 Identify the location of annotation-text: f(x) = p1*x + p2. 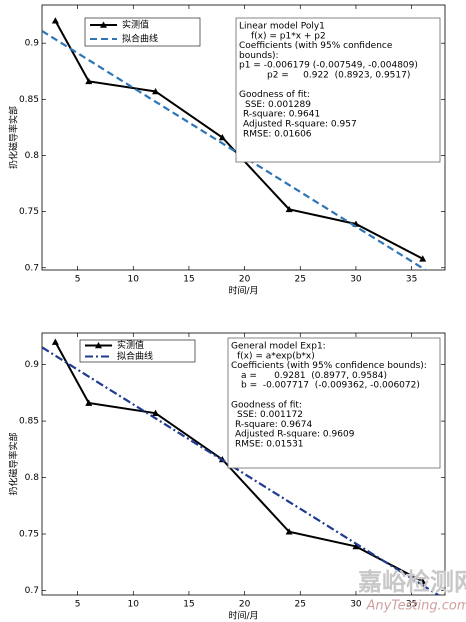
(288, 36).